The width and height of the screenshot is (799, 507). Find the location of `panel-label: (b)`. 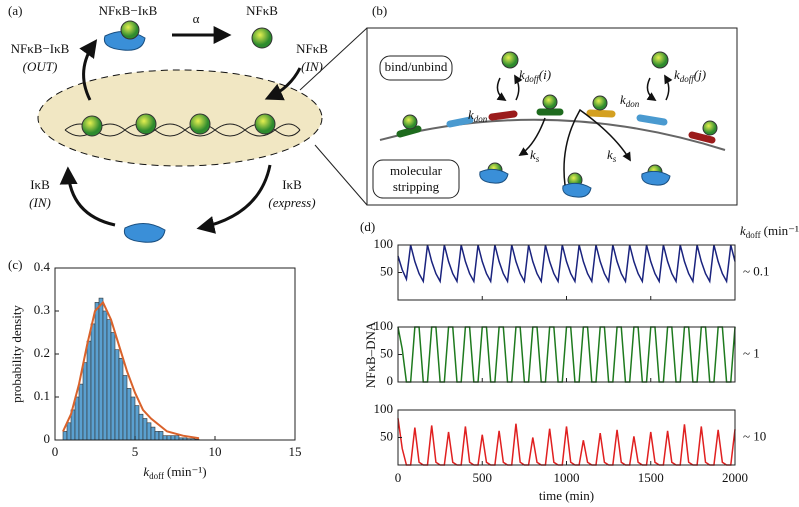

panel-label: (b) is located at coordinates (379, 10).